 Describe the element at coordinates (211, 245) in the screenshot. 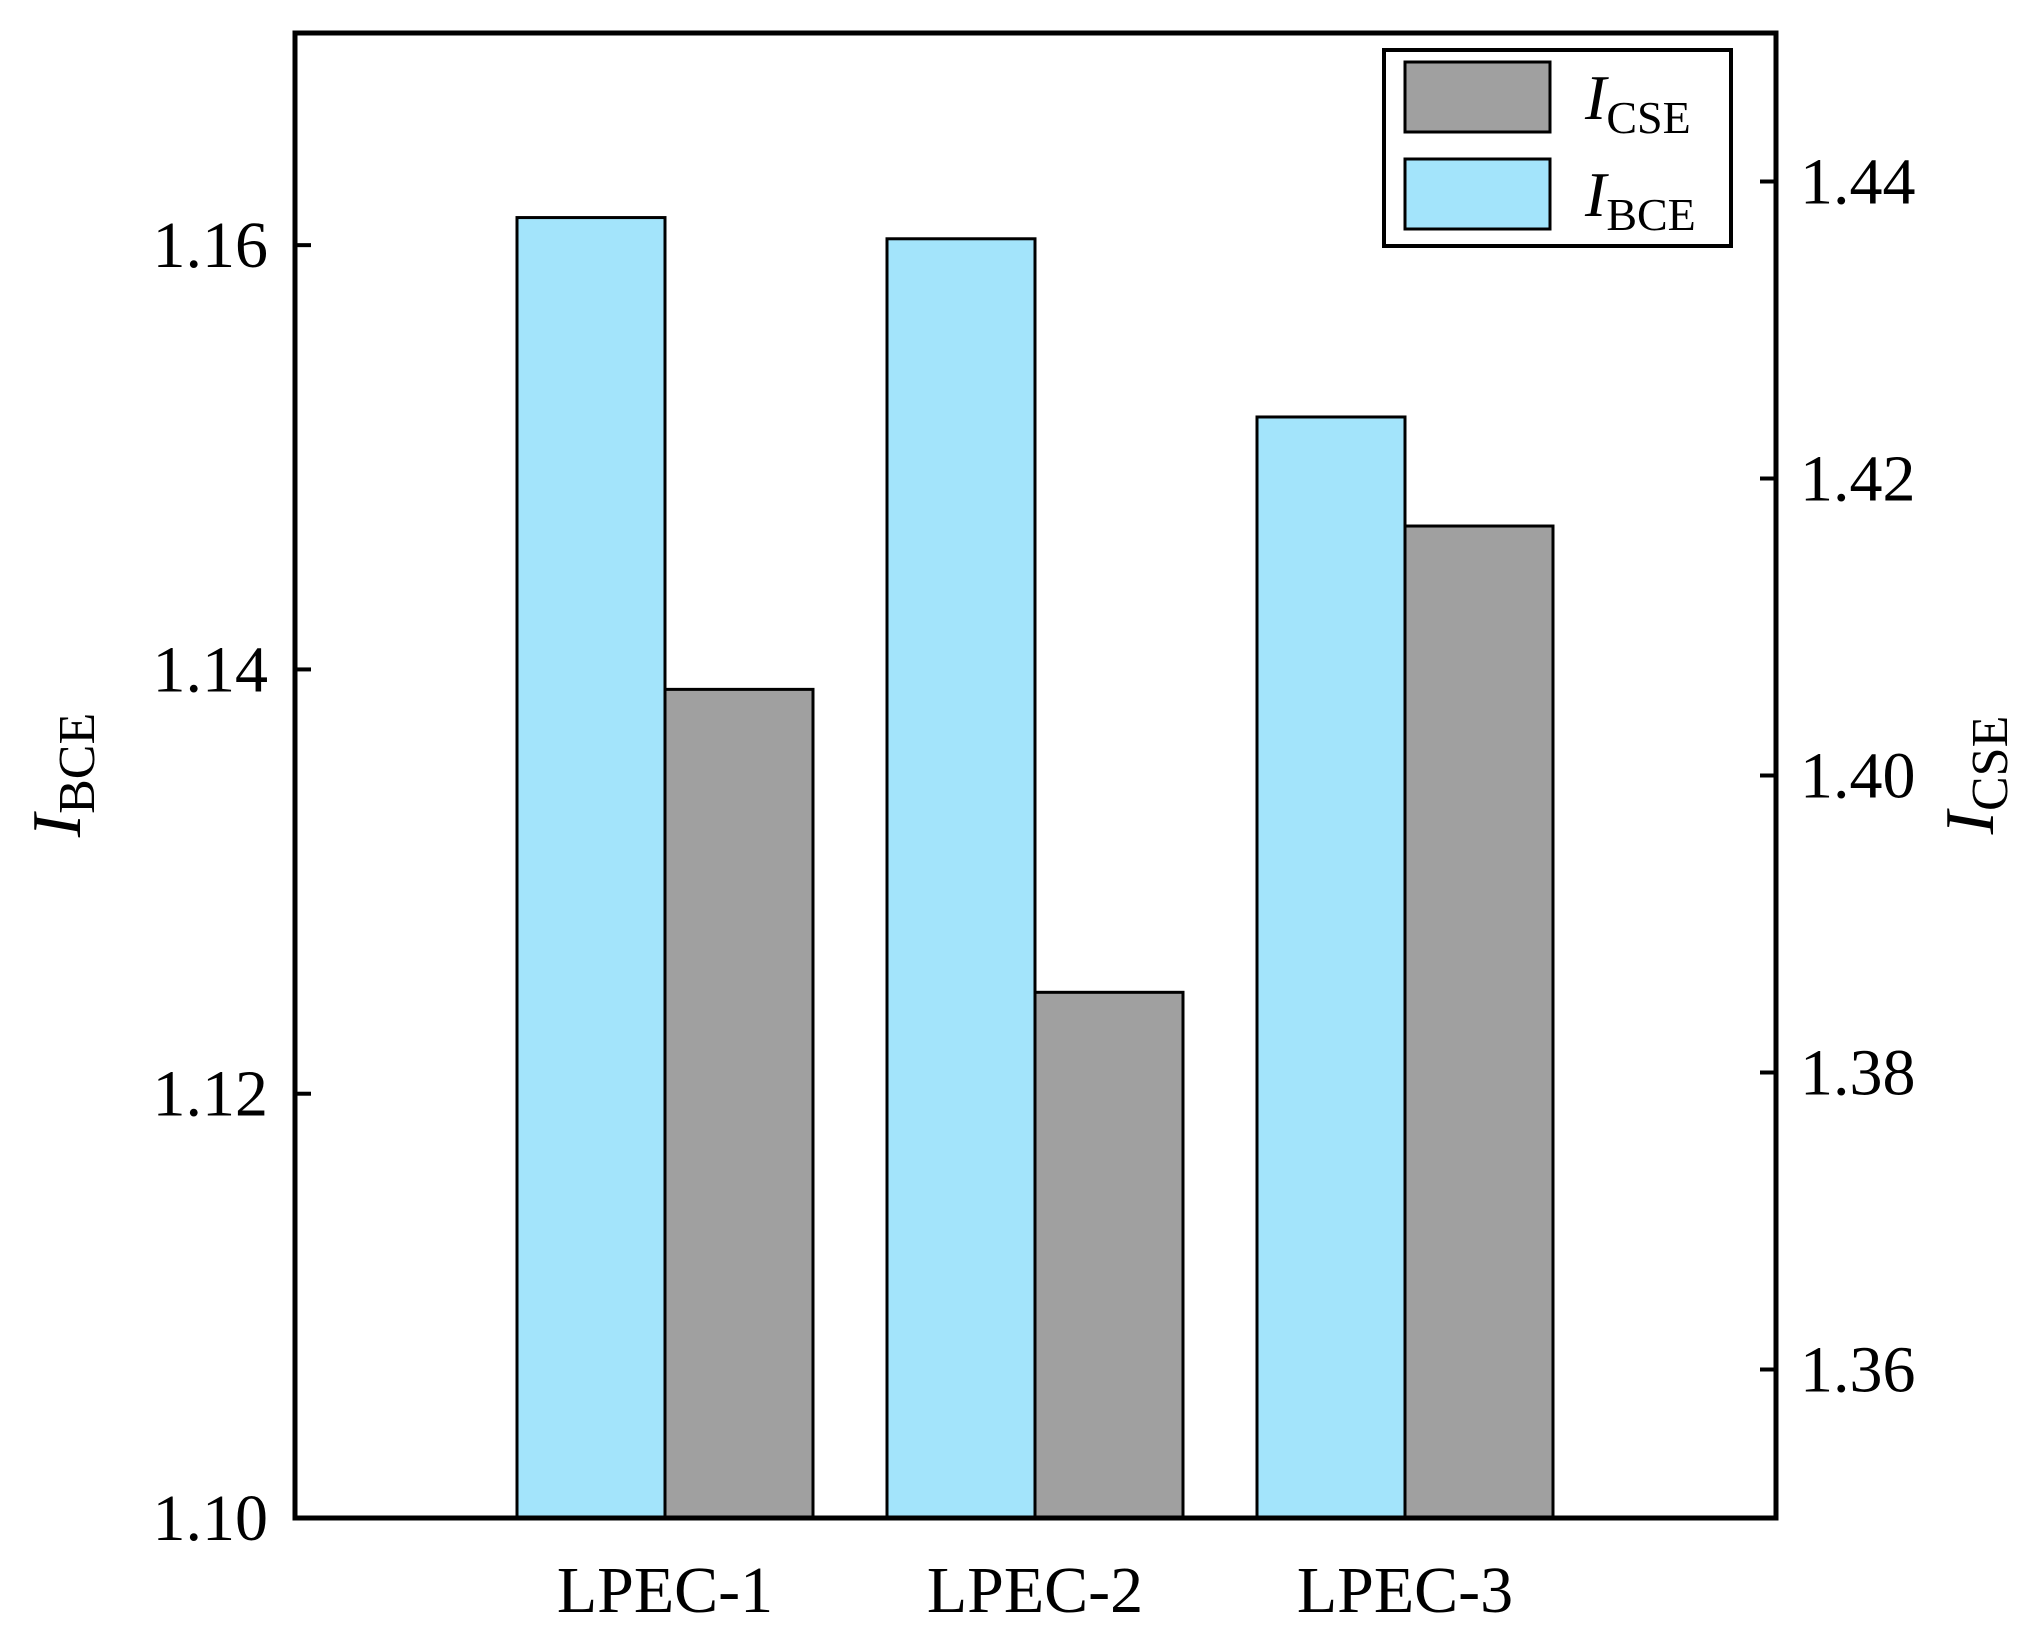

I see `left-tick-label: 1.16` at that location.